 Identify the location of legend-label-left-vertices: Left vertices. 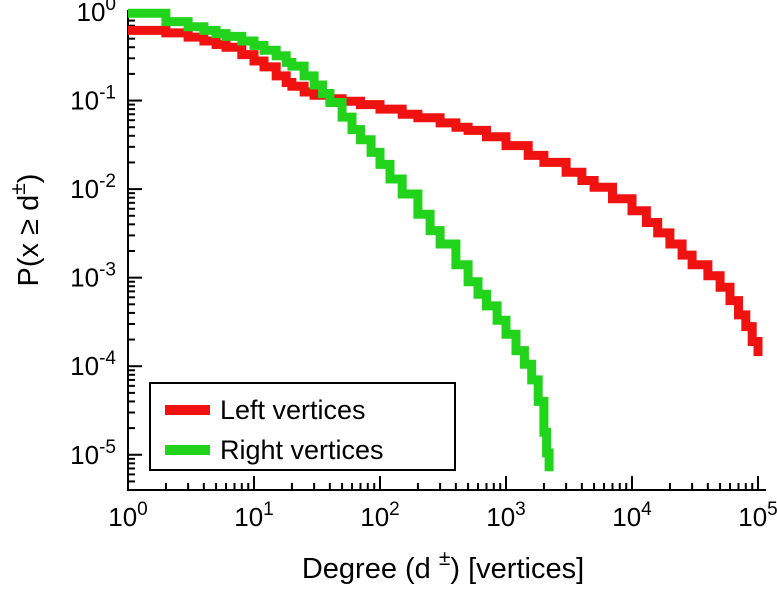
(293, 410).